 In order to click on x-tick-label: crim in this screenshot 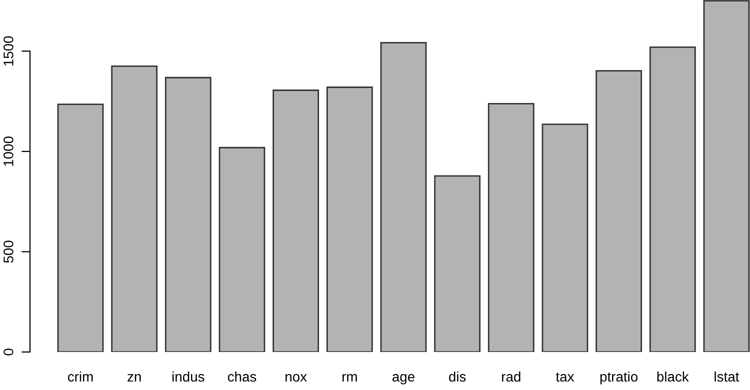, I will do `click(80, 376)`.